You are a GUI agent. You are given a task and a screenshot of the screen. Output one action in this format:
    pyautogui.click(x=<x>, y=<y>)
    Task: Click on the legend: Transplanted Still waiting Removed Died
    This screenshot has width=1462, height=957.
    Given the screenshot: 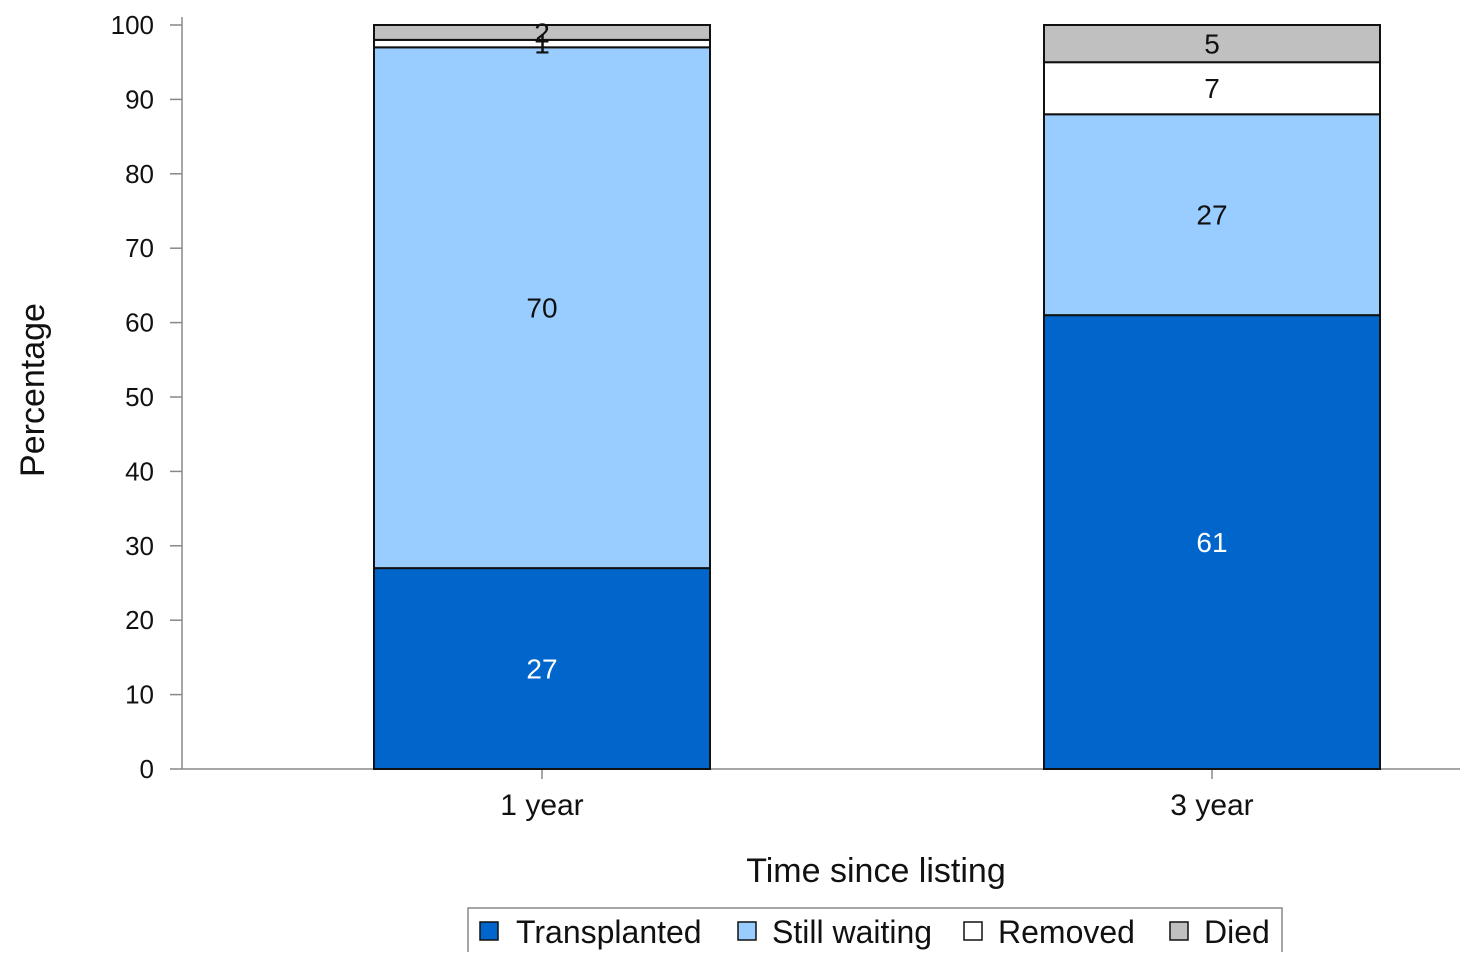 What is the action you would take?
    pyautogui.click(x=875, y=931)
    